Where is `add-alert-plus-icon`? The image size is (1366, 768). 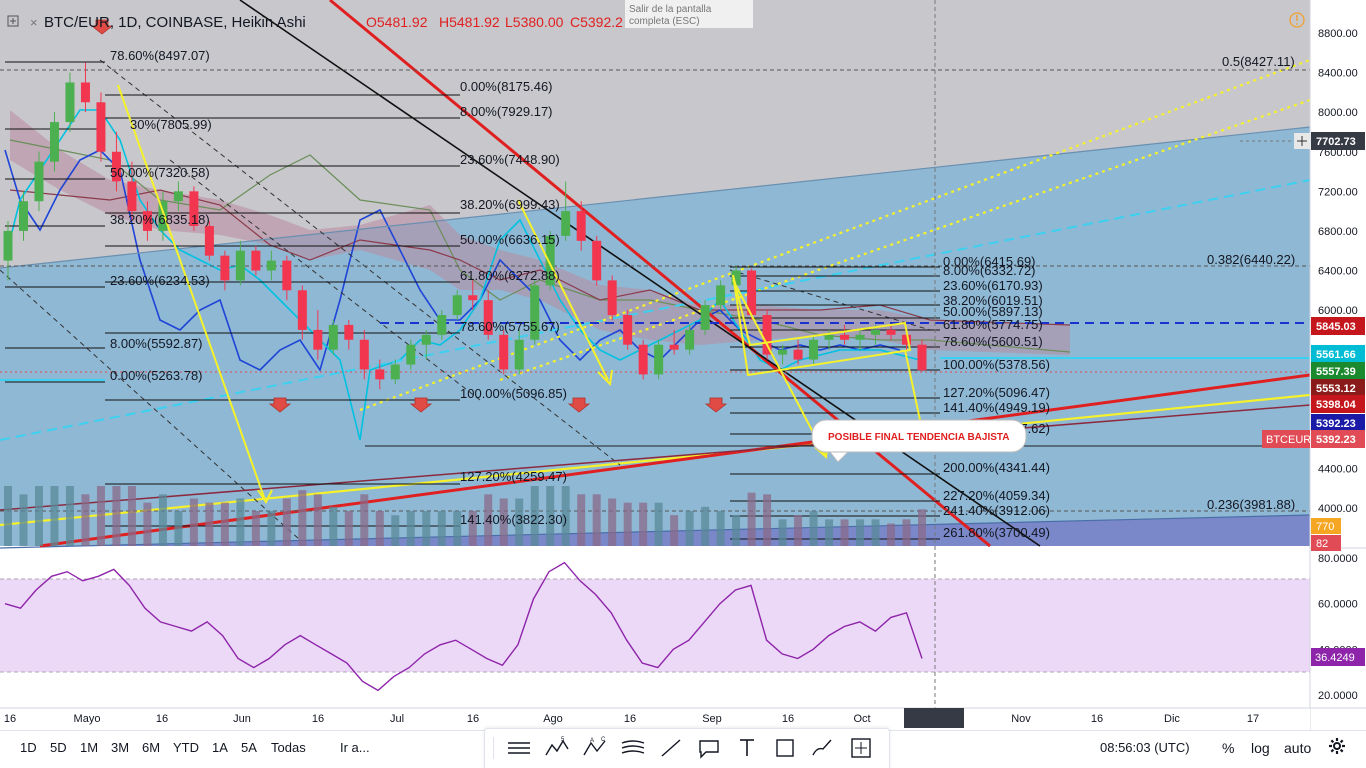
add-alert-plus-icon is located at coordinates (1302, 141).